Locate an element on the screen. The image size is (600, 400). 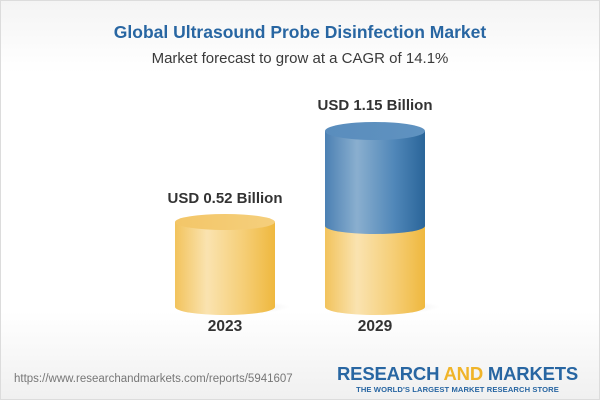
brand-name: RESEARCH AND MARKETS is located at coordinates (457, 374).